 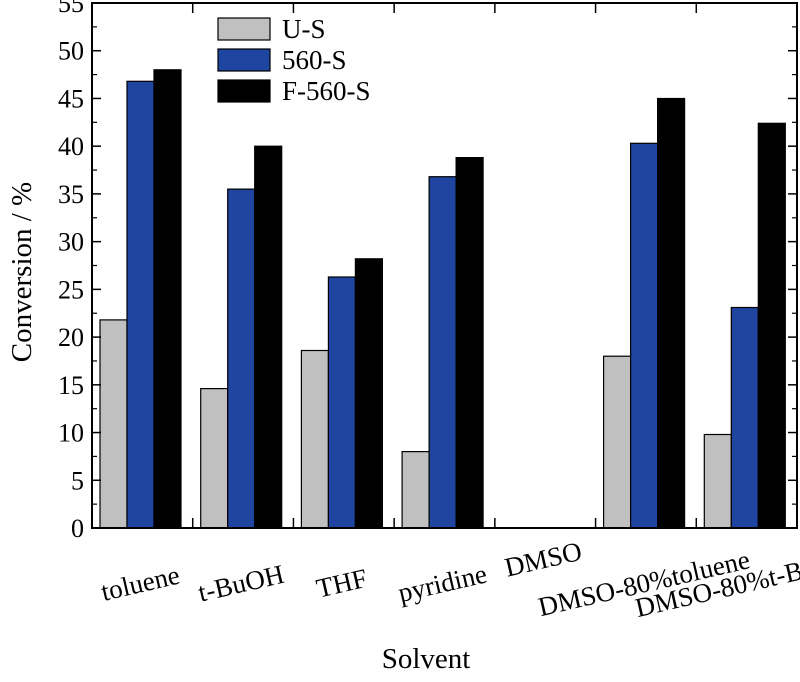 What do you see at coordinates (71, 146) in the screenshot?
I see `y-tick-label: 40` at bounding box center [71, 146].